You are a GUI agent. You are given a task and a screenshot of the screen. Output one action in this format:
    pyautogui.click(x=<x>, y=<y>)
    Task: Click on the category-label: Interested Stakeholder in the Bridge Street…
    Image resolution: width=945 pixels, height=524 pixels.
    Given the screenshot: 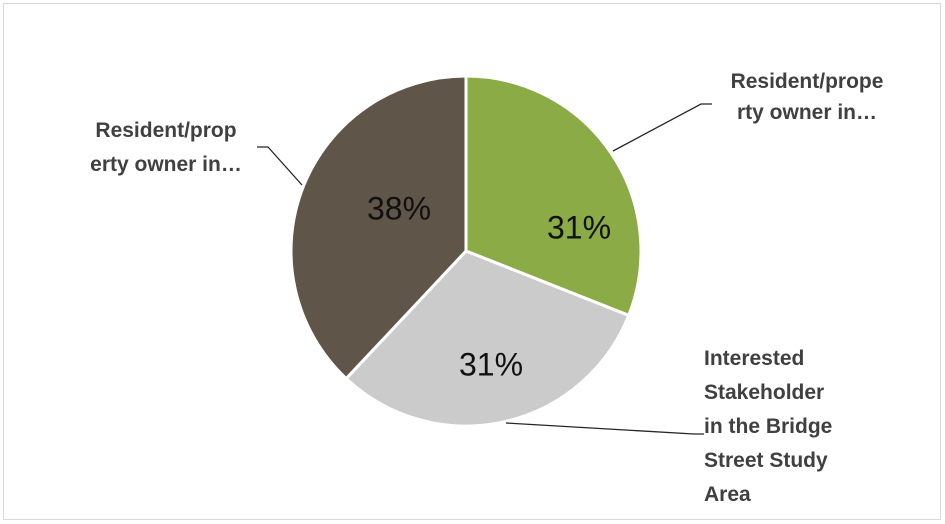 What is the action you would take?
    pyautogui.click(x=768, y=426)
    